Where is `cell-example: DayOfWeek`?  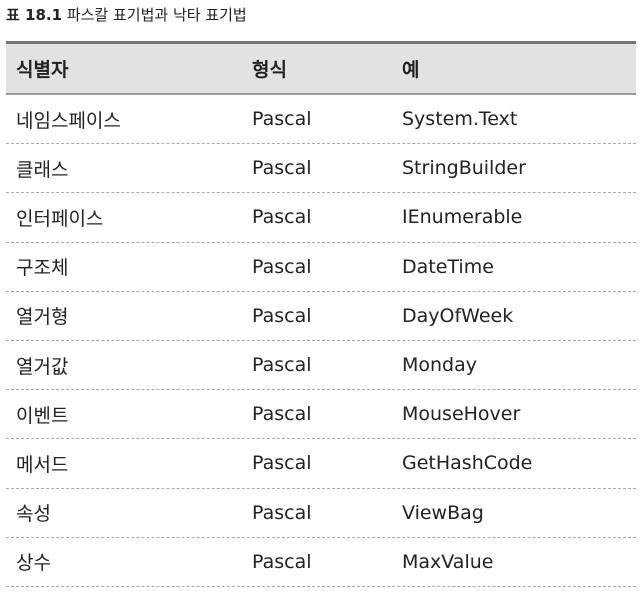 cell-example: DayOfWeek is located at coordinates (458, 315).